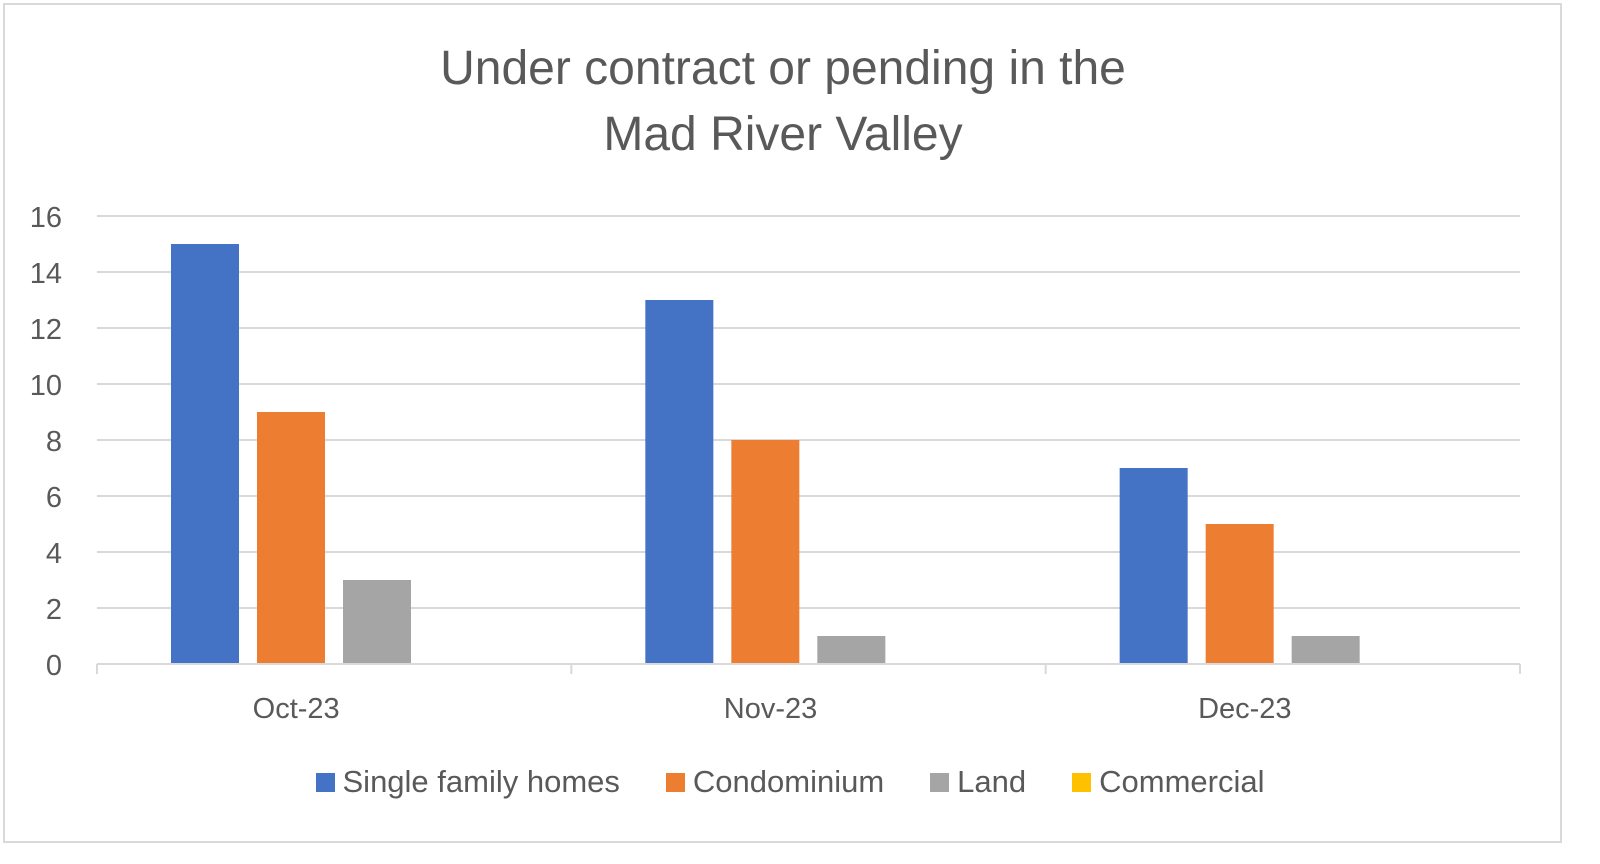  I want to click on y-tick-label: 16, so click(46, 218).